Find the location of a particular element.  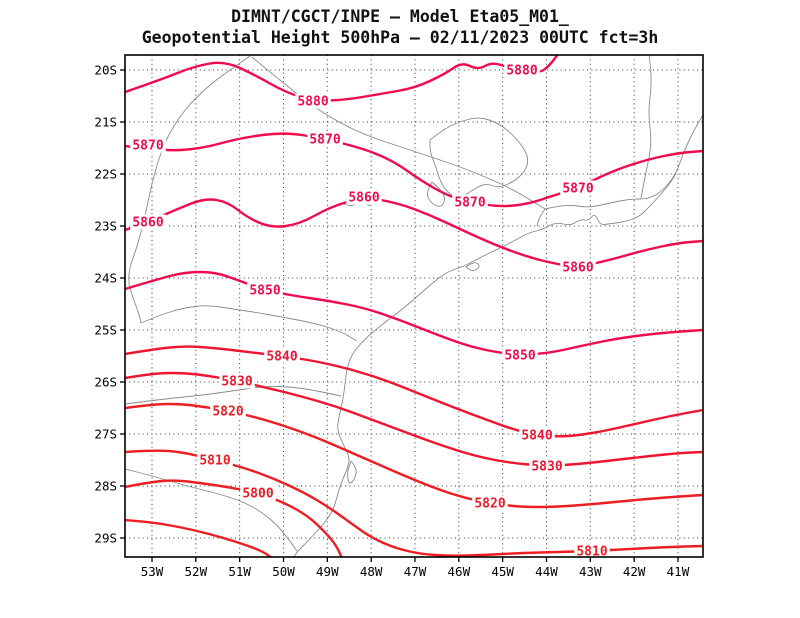

y-tick-label: 22S is located at coordinates (105, 174).